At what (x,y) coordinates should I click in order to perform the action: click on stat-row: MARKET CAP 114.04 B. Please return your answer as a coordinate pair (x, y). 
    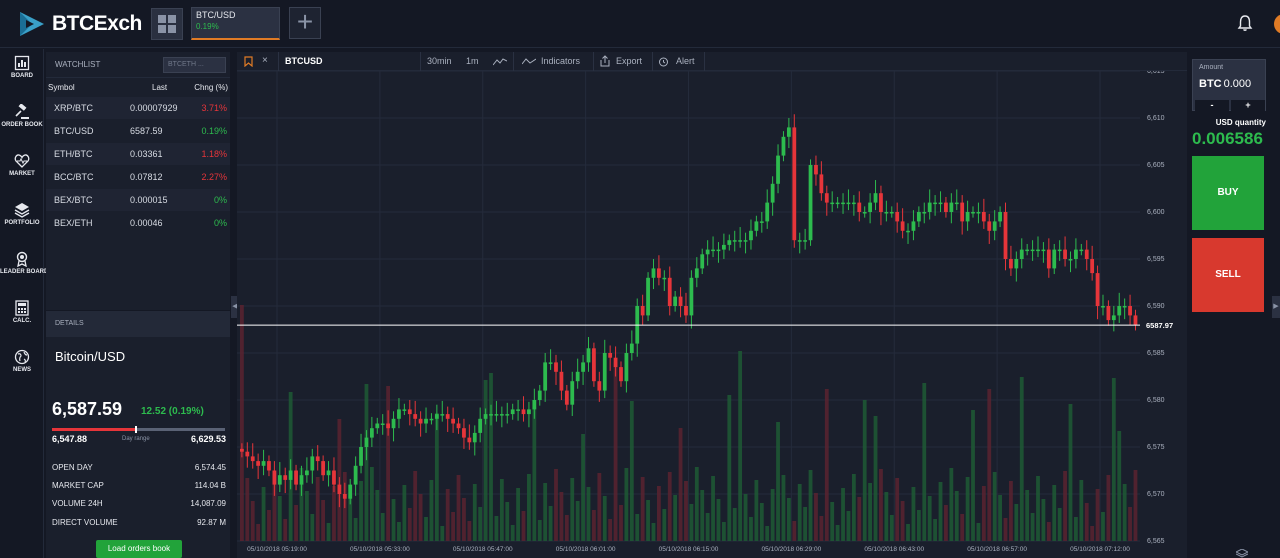
    Looking at the image, I should click on (138, 486).